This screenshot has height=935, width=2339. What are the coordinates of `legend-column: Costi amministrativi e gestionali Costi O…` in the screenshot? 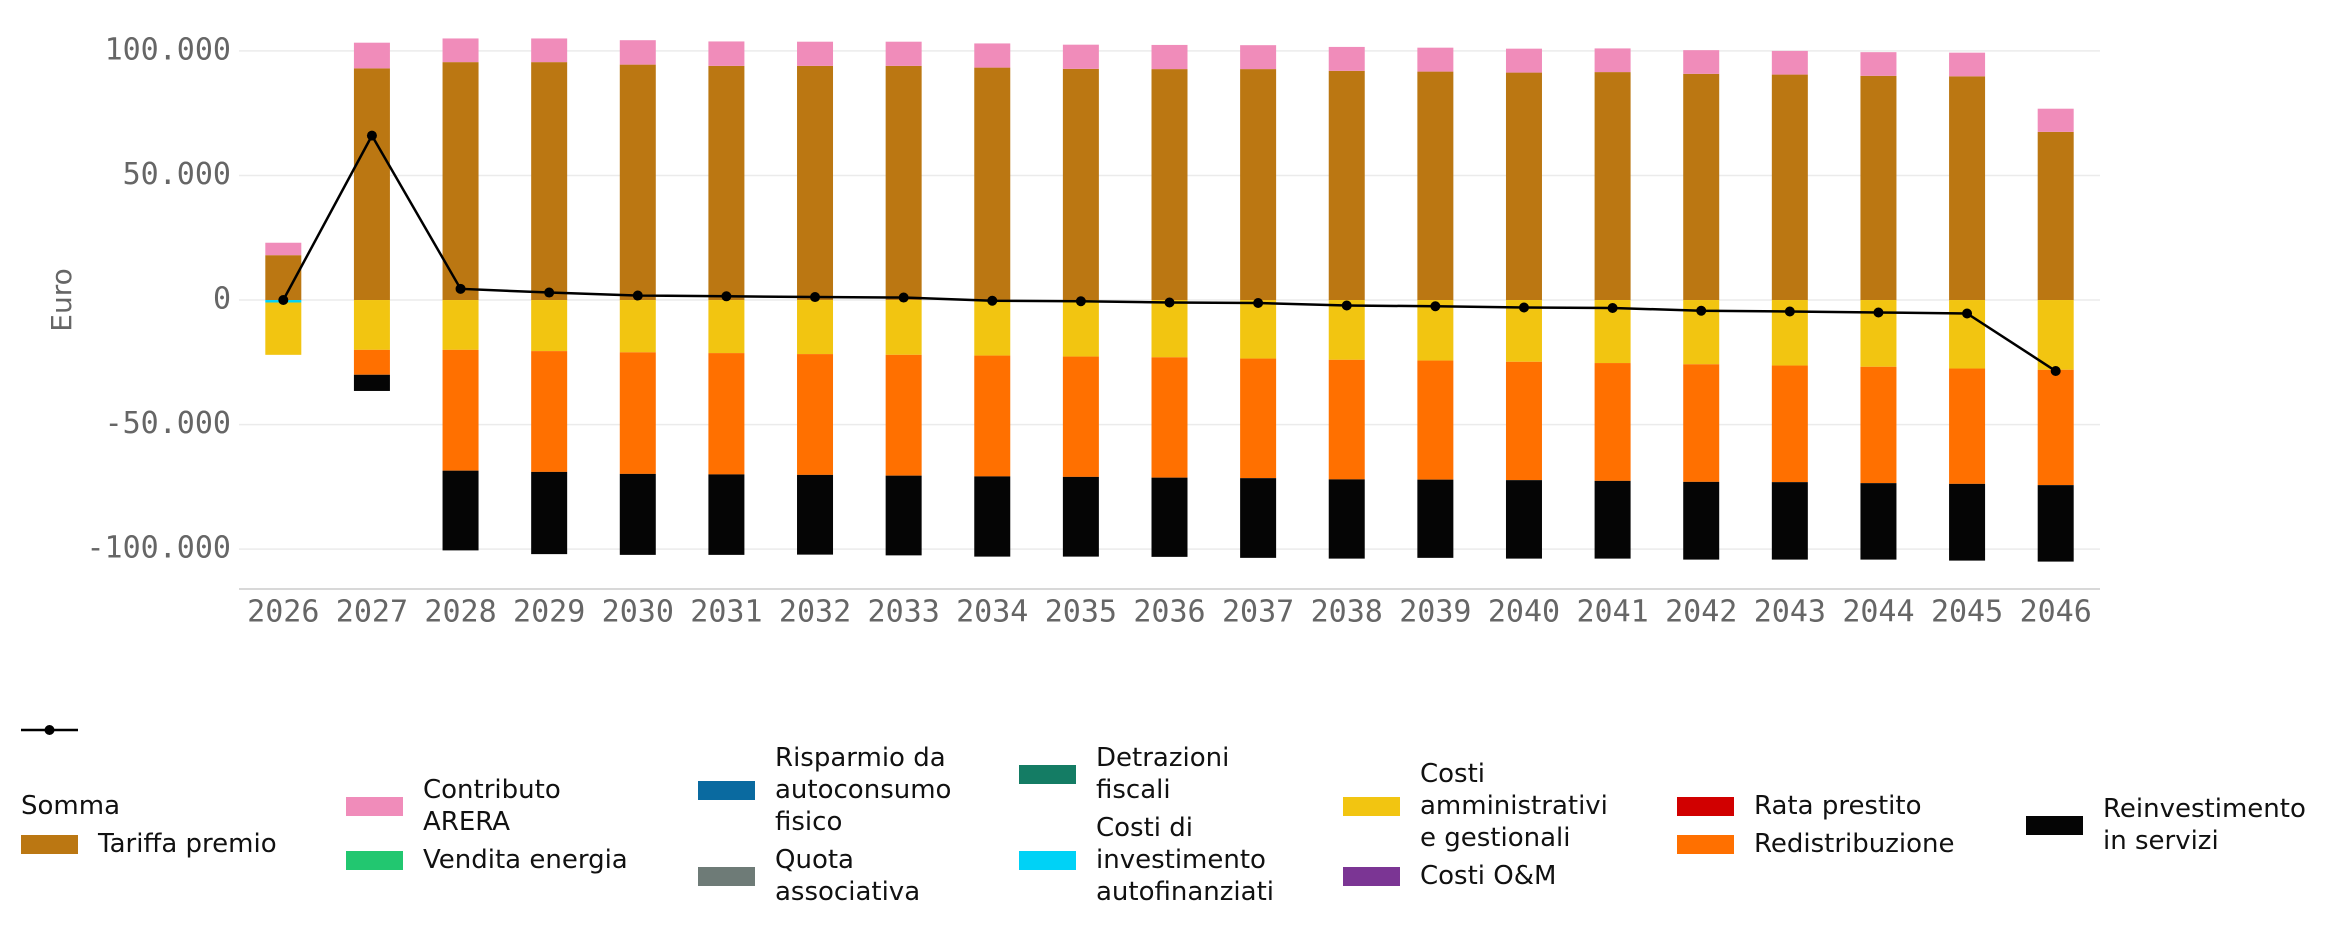 It's located at (1481, 825).